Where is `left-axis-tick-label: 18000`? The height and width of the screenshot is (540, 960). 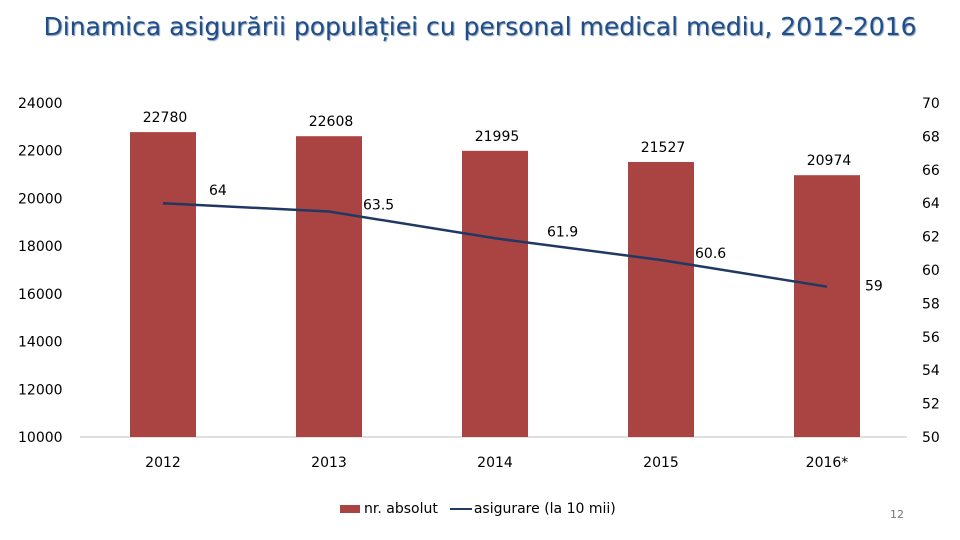
left-axis-tick-label: 18000 is located at coordinates (40, 247).